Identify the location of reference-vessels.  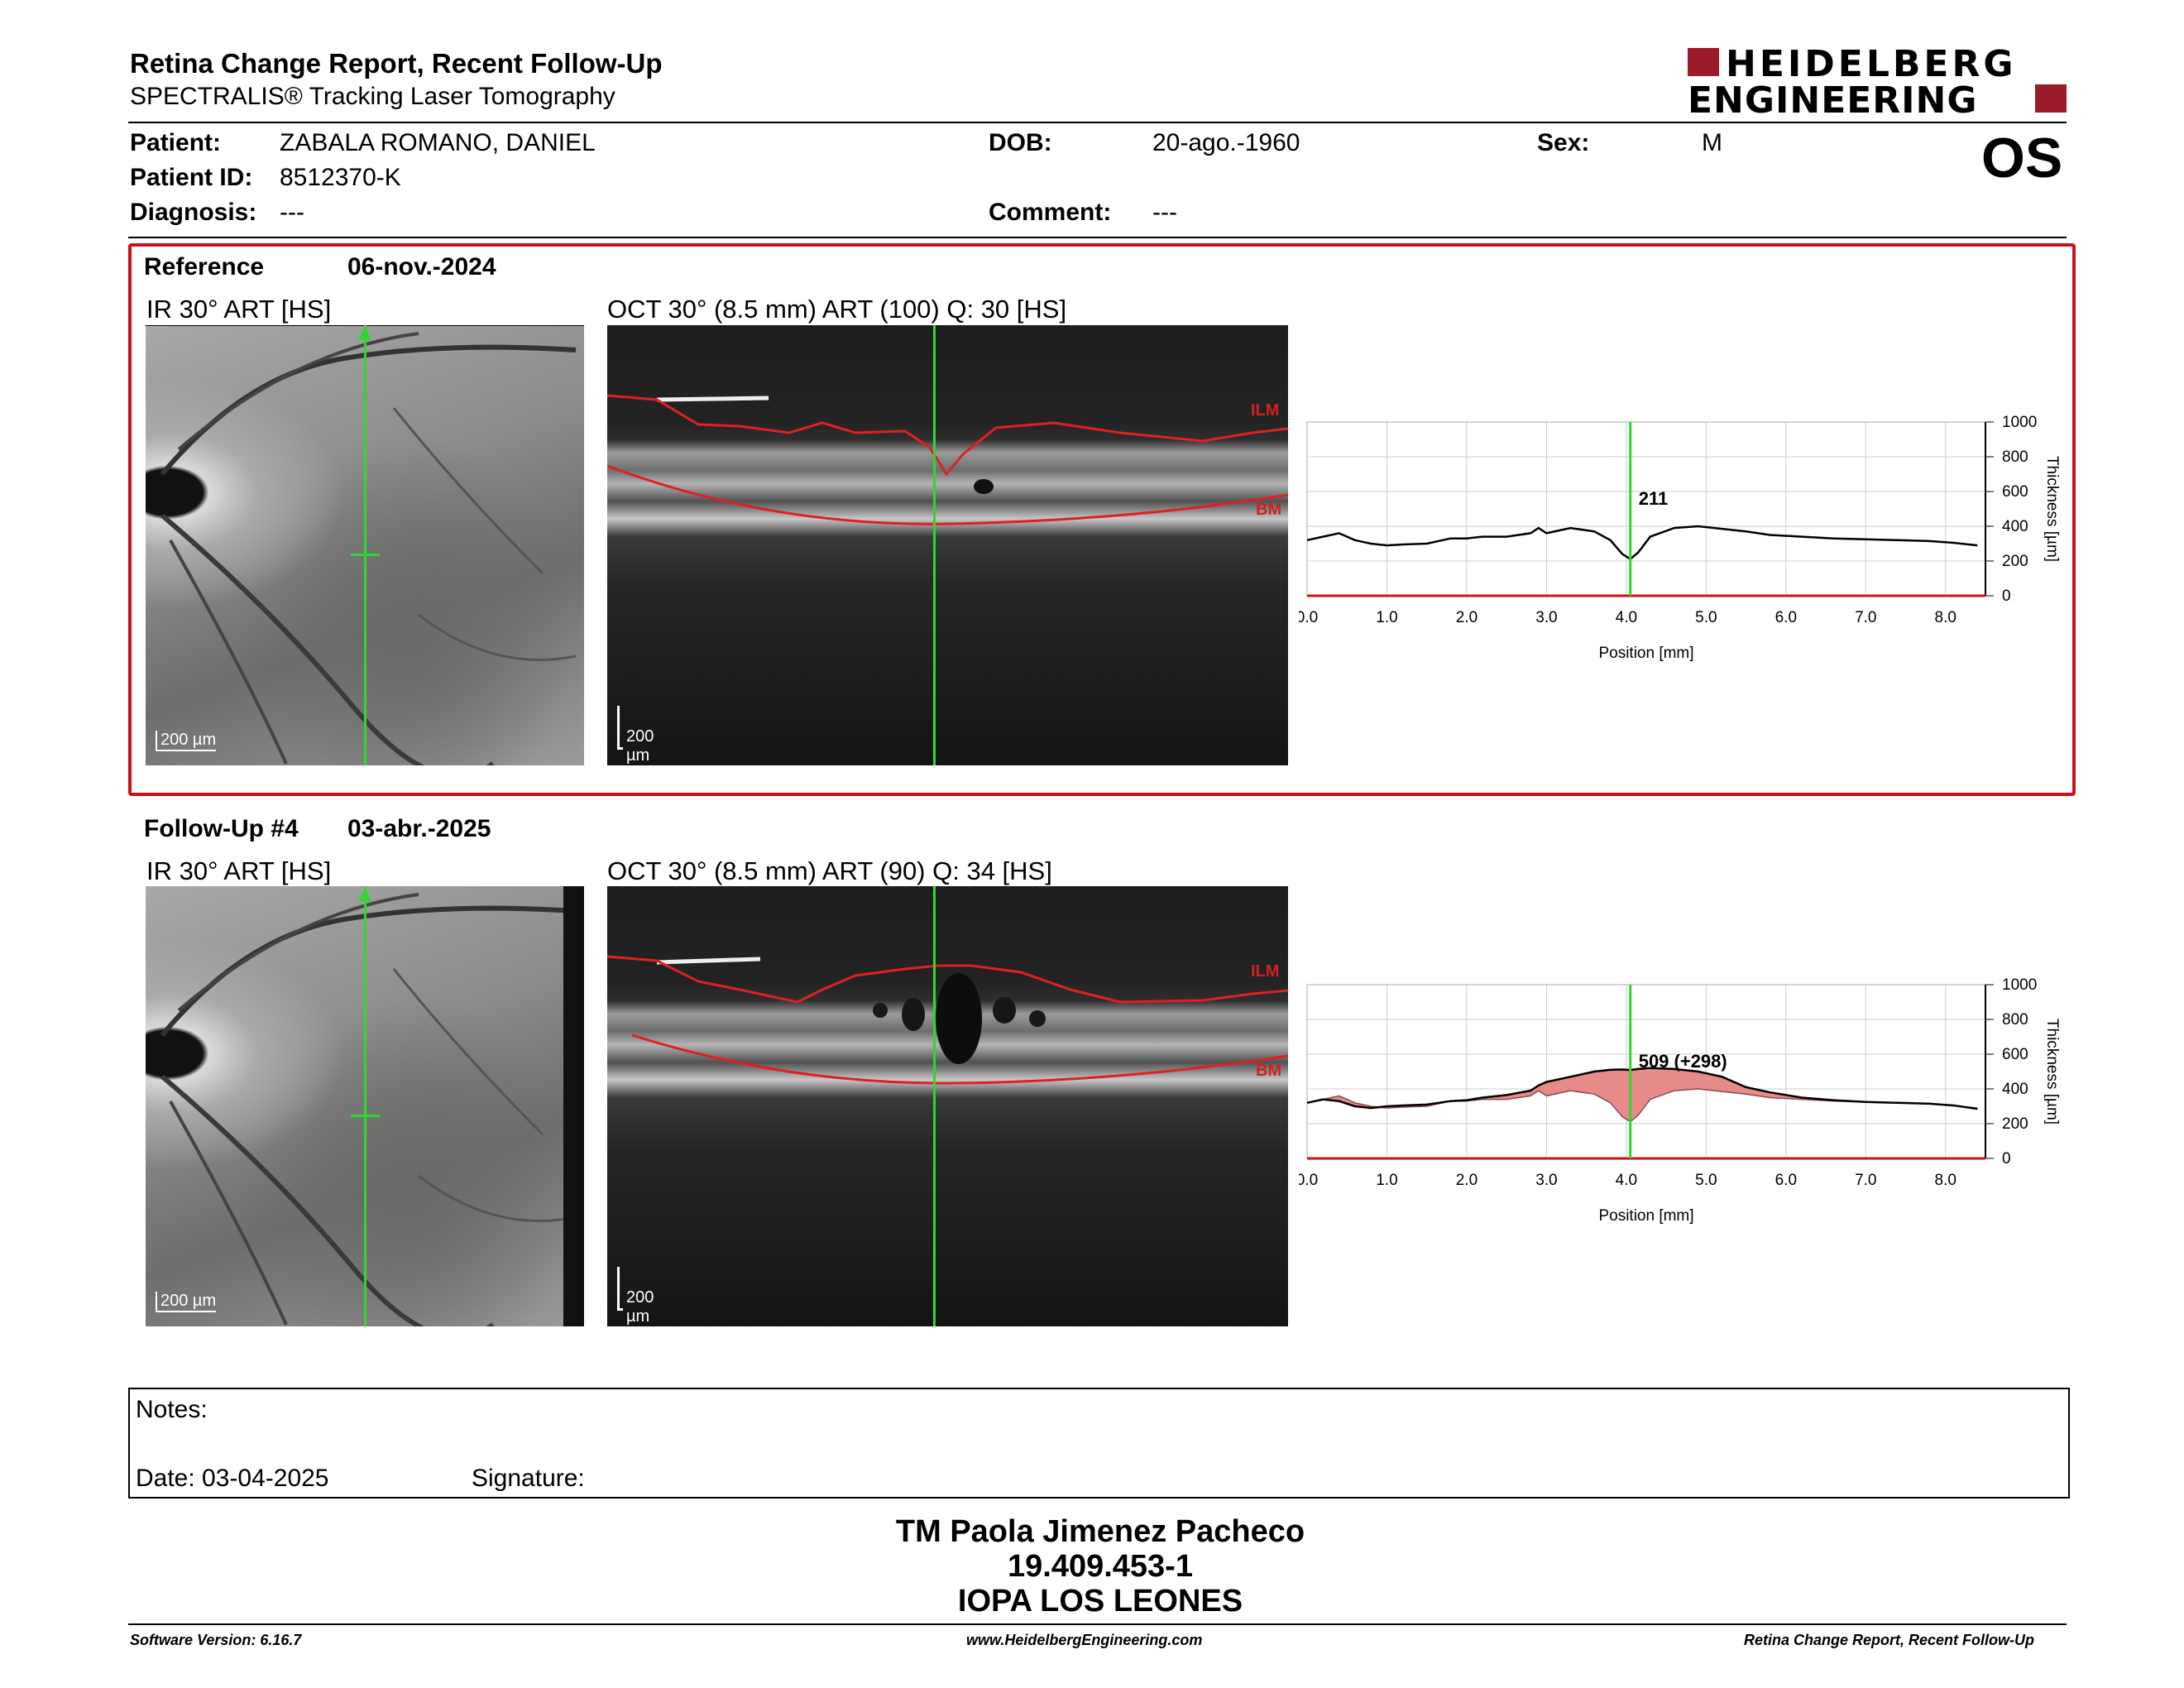
(365, 545).